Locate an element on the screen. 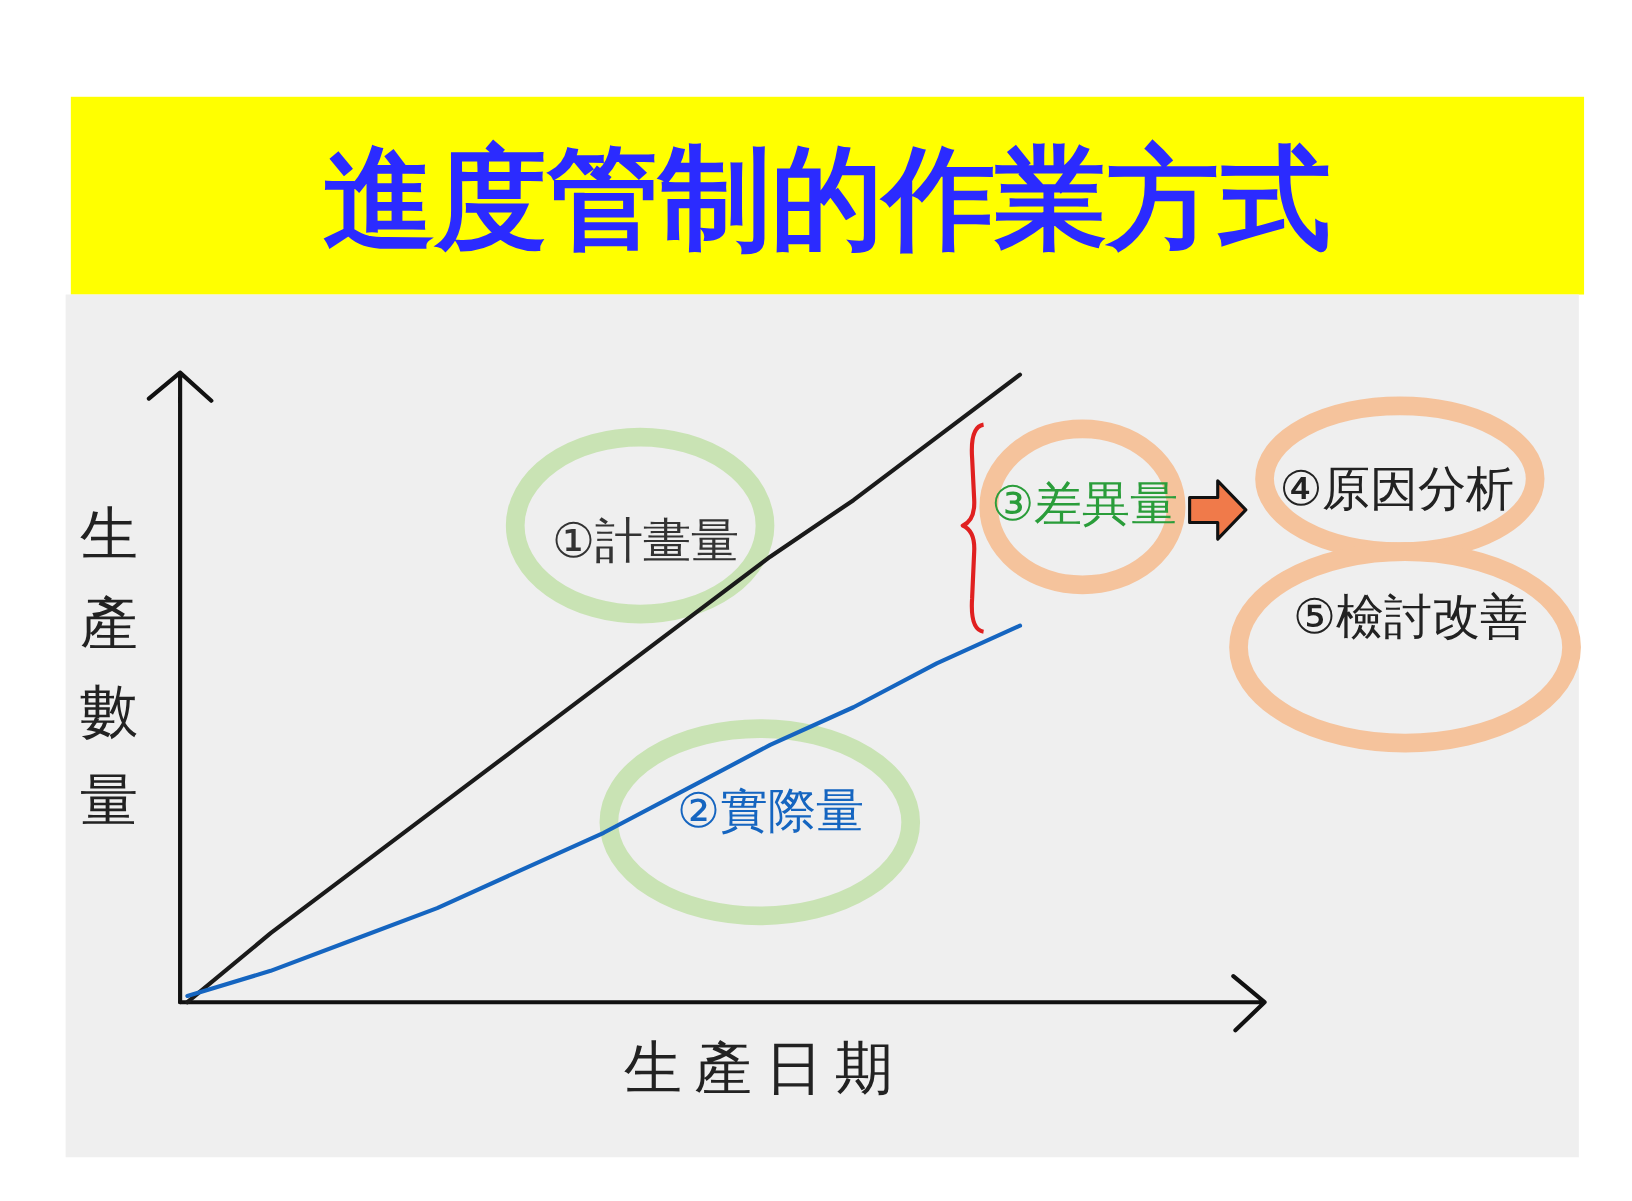  x-axis-title: 生產日期 is located at coordinates (765, 1067).